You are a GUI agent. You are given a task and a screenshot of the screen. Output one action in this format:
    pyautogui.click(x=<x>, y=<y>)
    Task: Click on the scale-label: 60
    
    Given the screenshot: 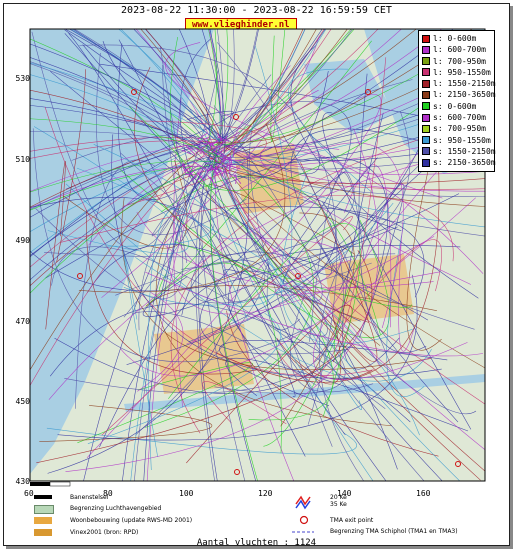 What is the action you would take?
    pyautogui.click(x=29, y=493)
    